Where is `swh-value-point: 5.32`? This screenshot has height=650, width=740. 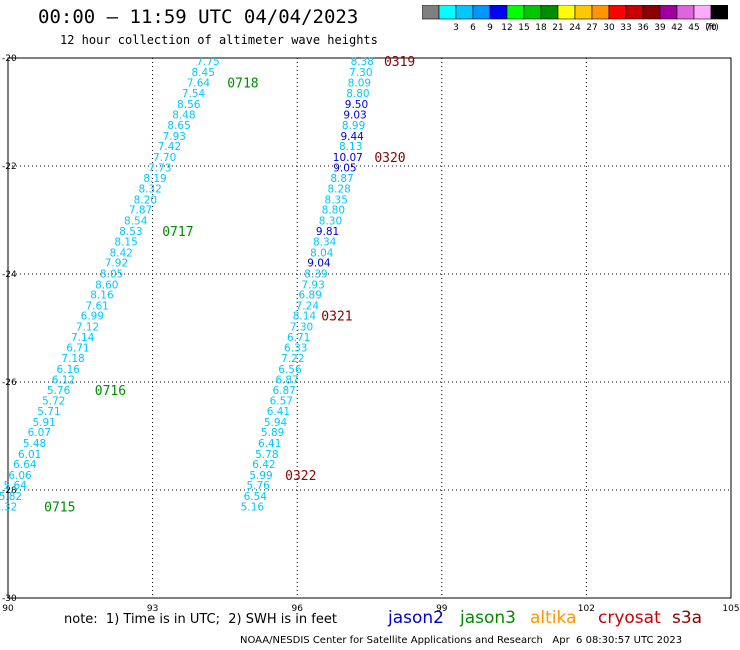
swh-value-point: 5.32 is located at coordinates (8, 508).